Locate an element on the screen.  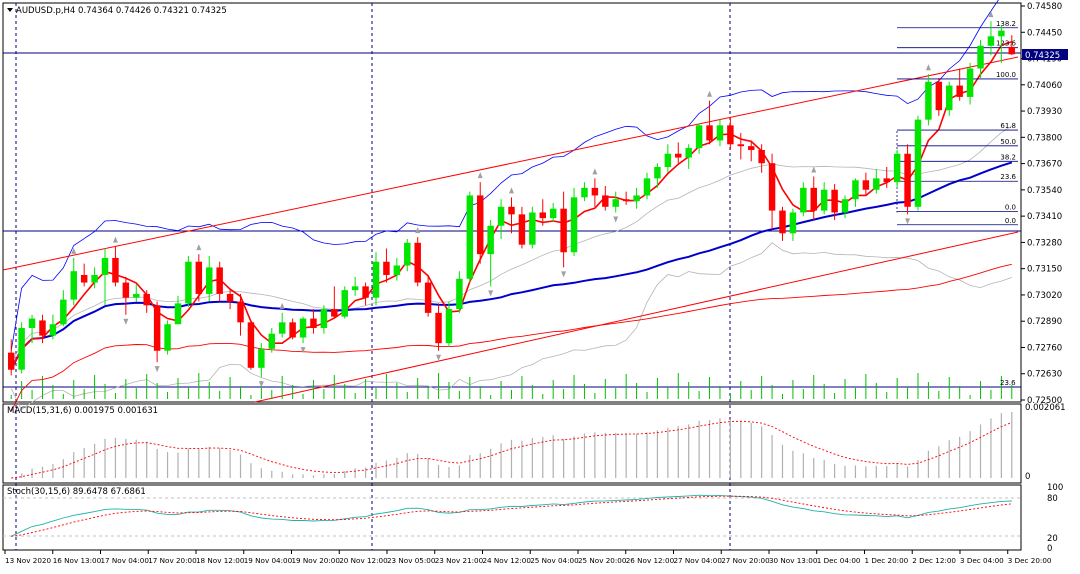
macd-series is located at coordinates (512, 445).